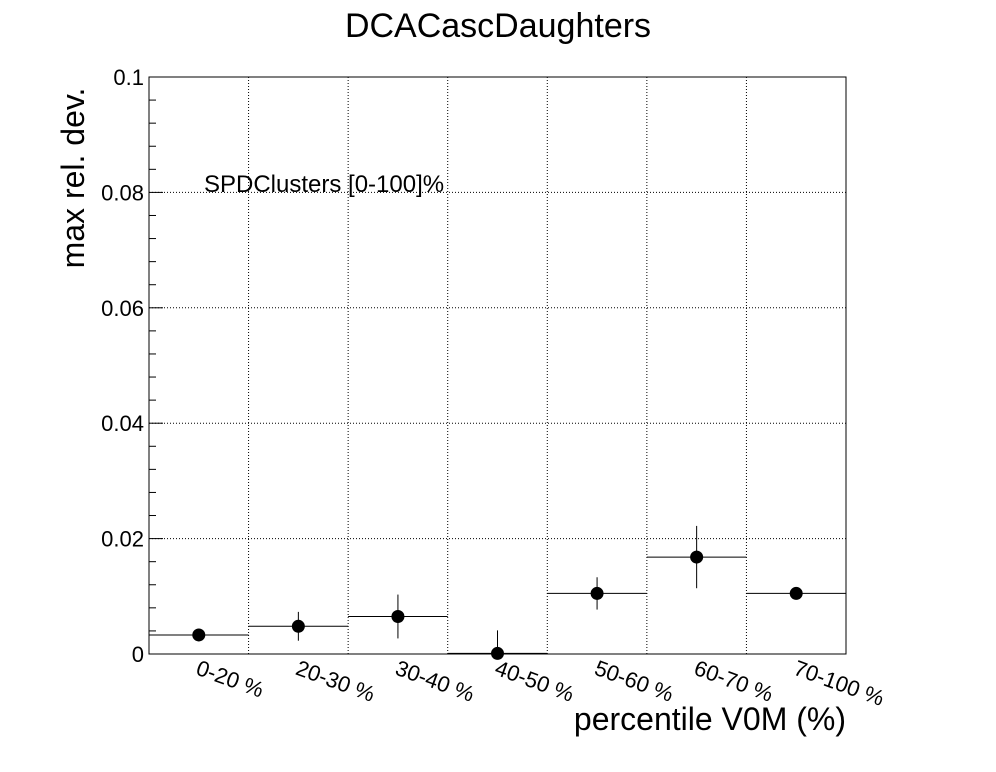  Describe the element at coordinates (535, 681) in the screenshot. I see `x-tick-label: 40-50 %` at that location.